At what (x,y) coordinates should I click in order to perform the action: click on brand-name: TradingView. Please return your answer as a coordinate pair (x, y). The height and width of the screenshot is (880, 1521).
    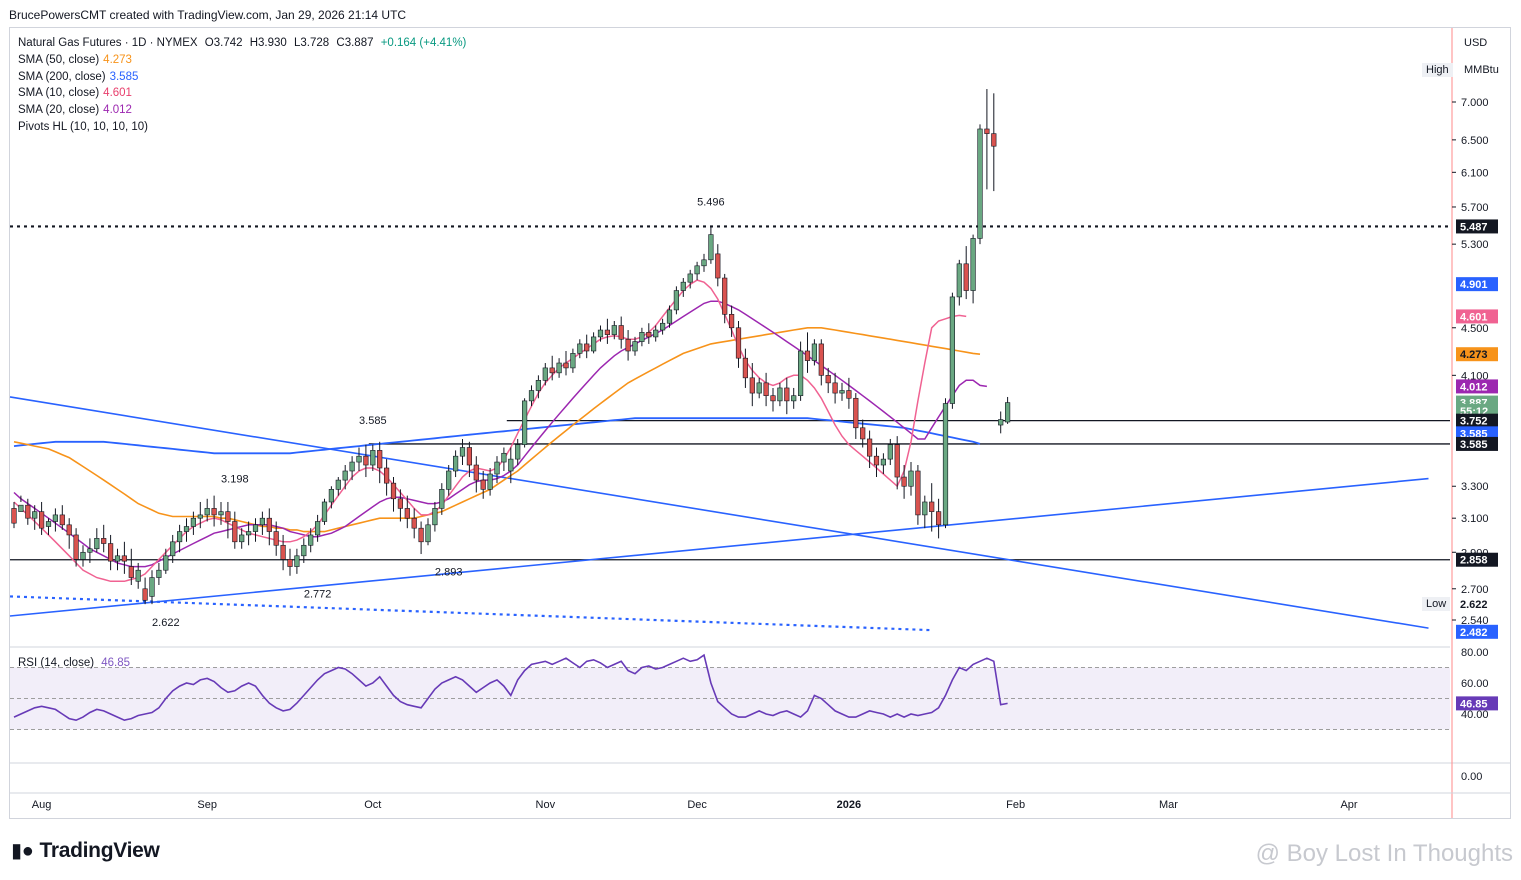
    Looking at the image, I should click on (99, 850).